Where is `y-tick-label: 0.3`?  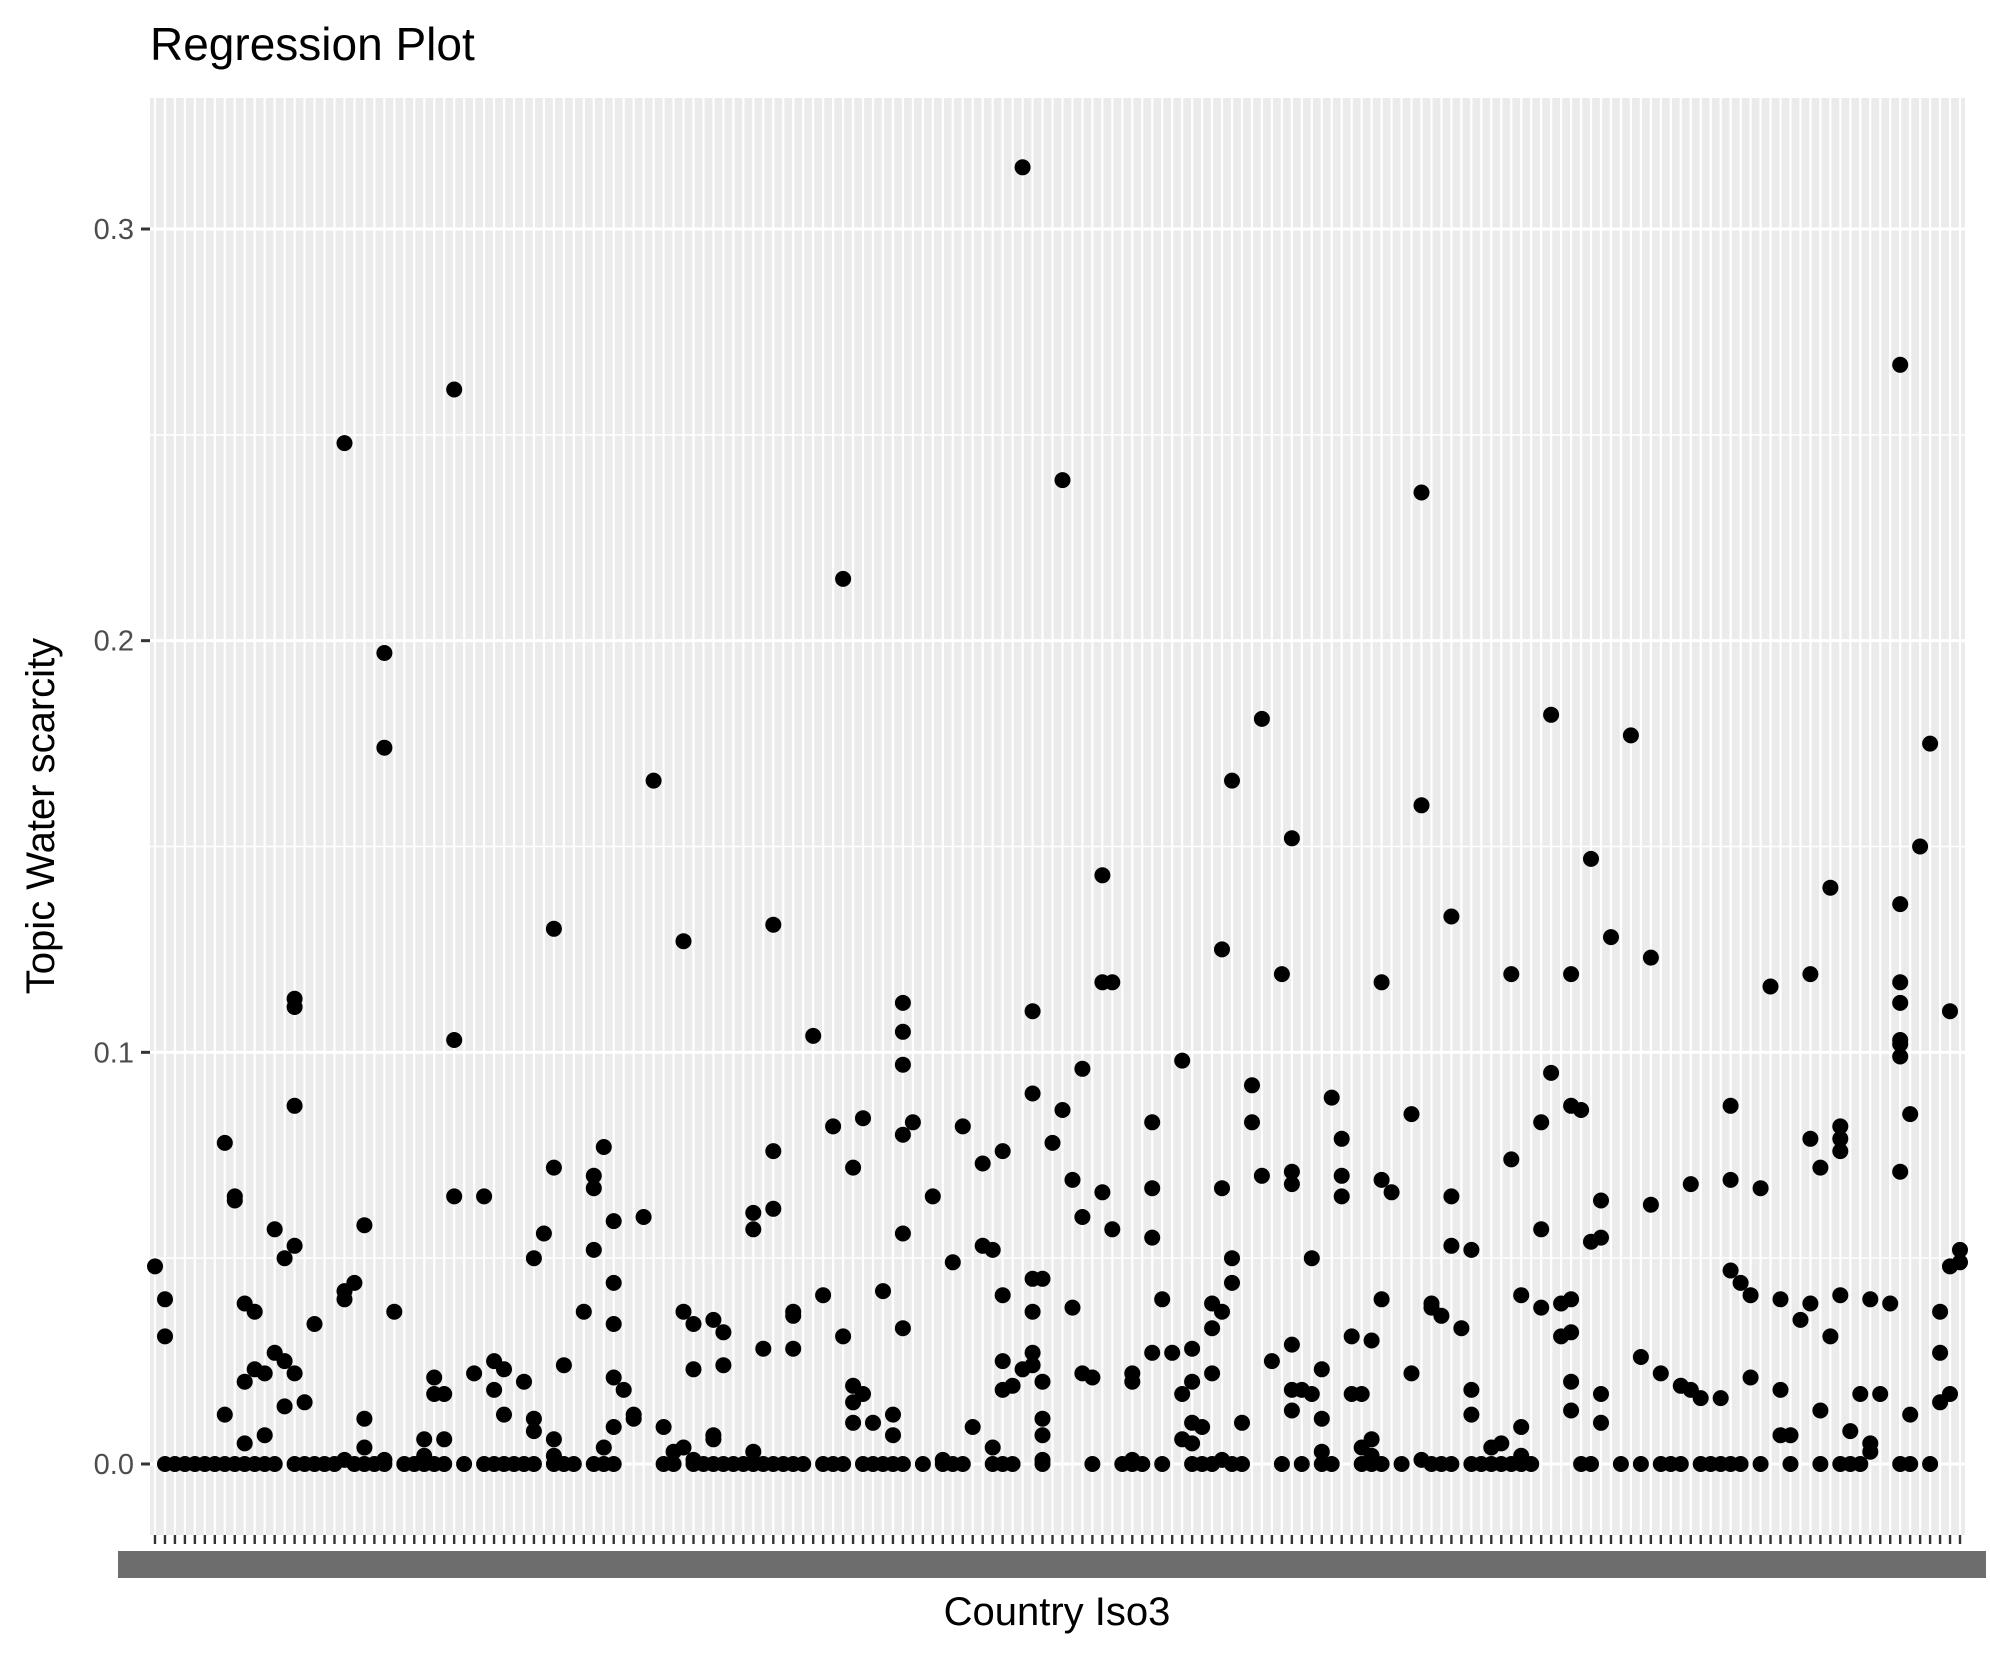 y-tick-label: 0.3 is located at coordinates (114, 230).